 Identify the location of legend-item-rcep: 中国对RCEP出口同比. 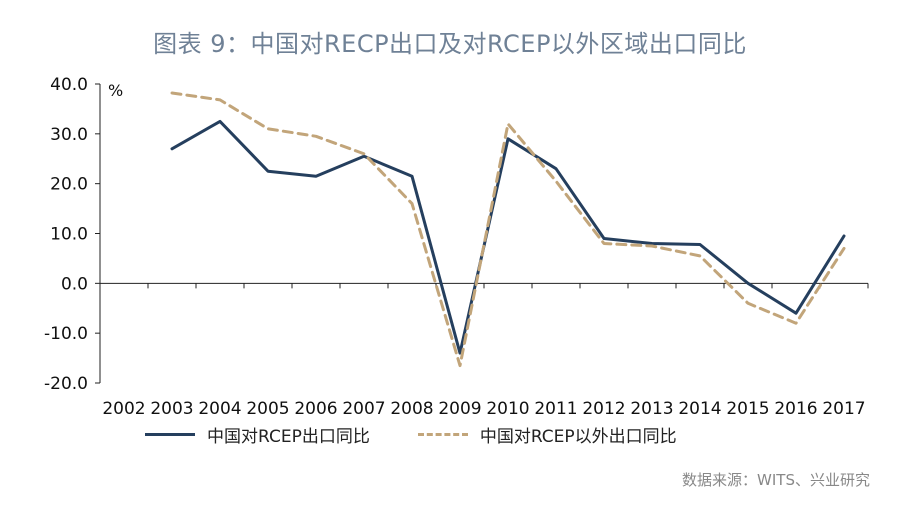
(257, 434).